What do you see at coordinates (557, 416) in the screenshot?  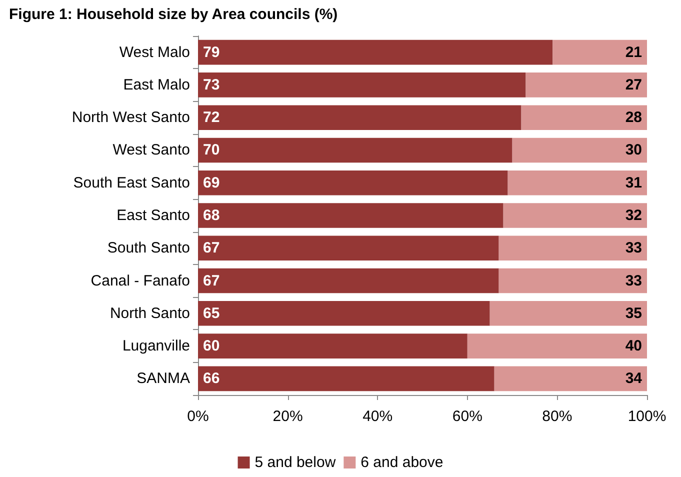 I see `x-tick-label: 80%` at bounding box center [557, 416].